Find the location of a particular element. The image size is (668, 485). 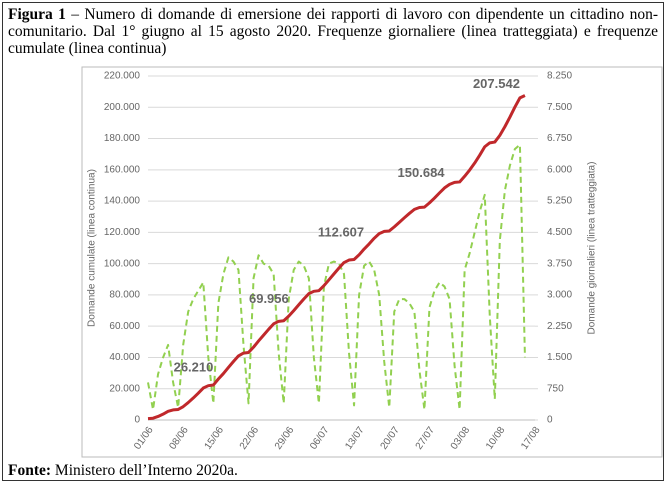

y-tick-label: 100.000 is located at coordinates (122, 263).